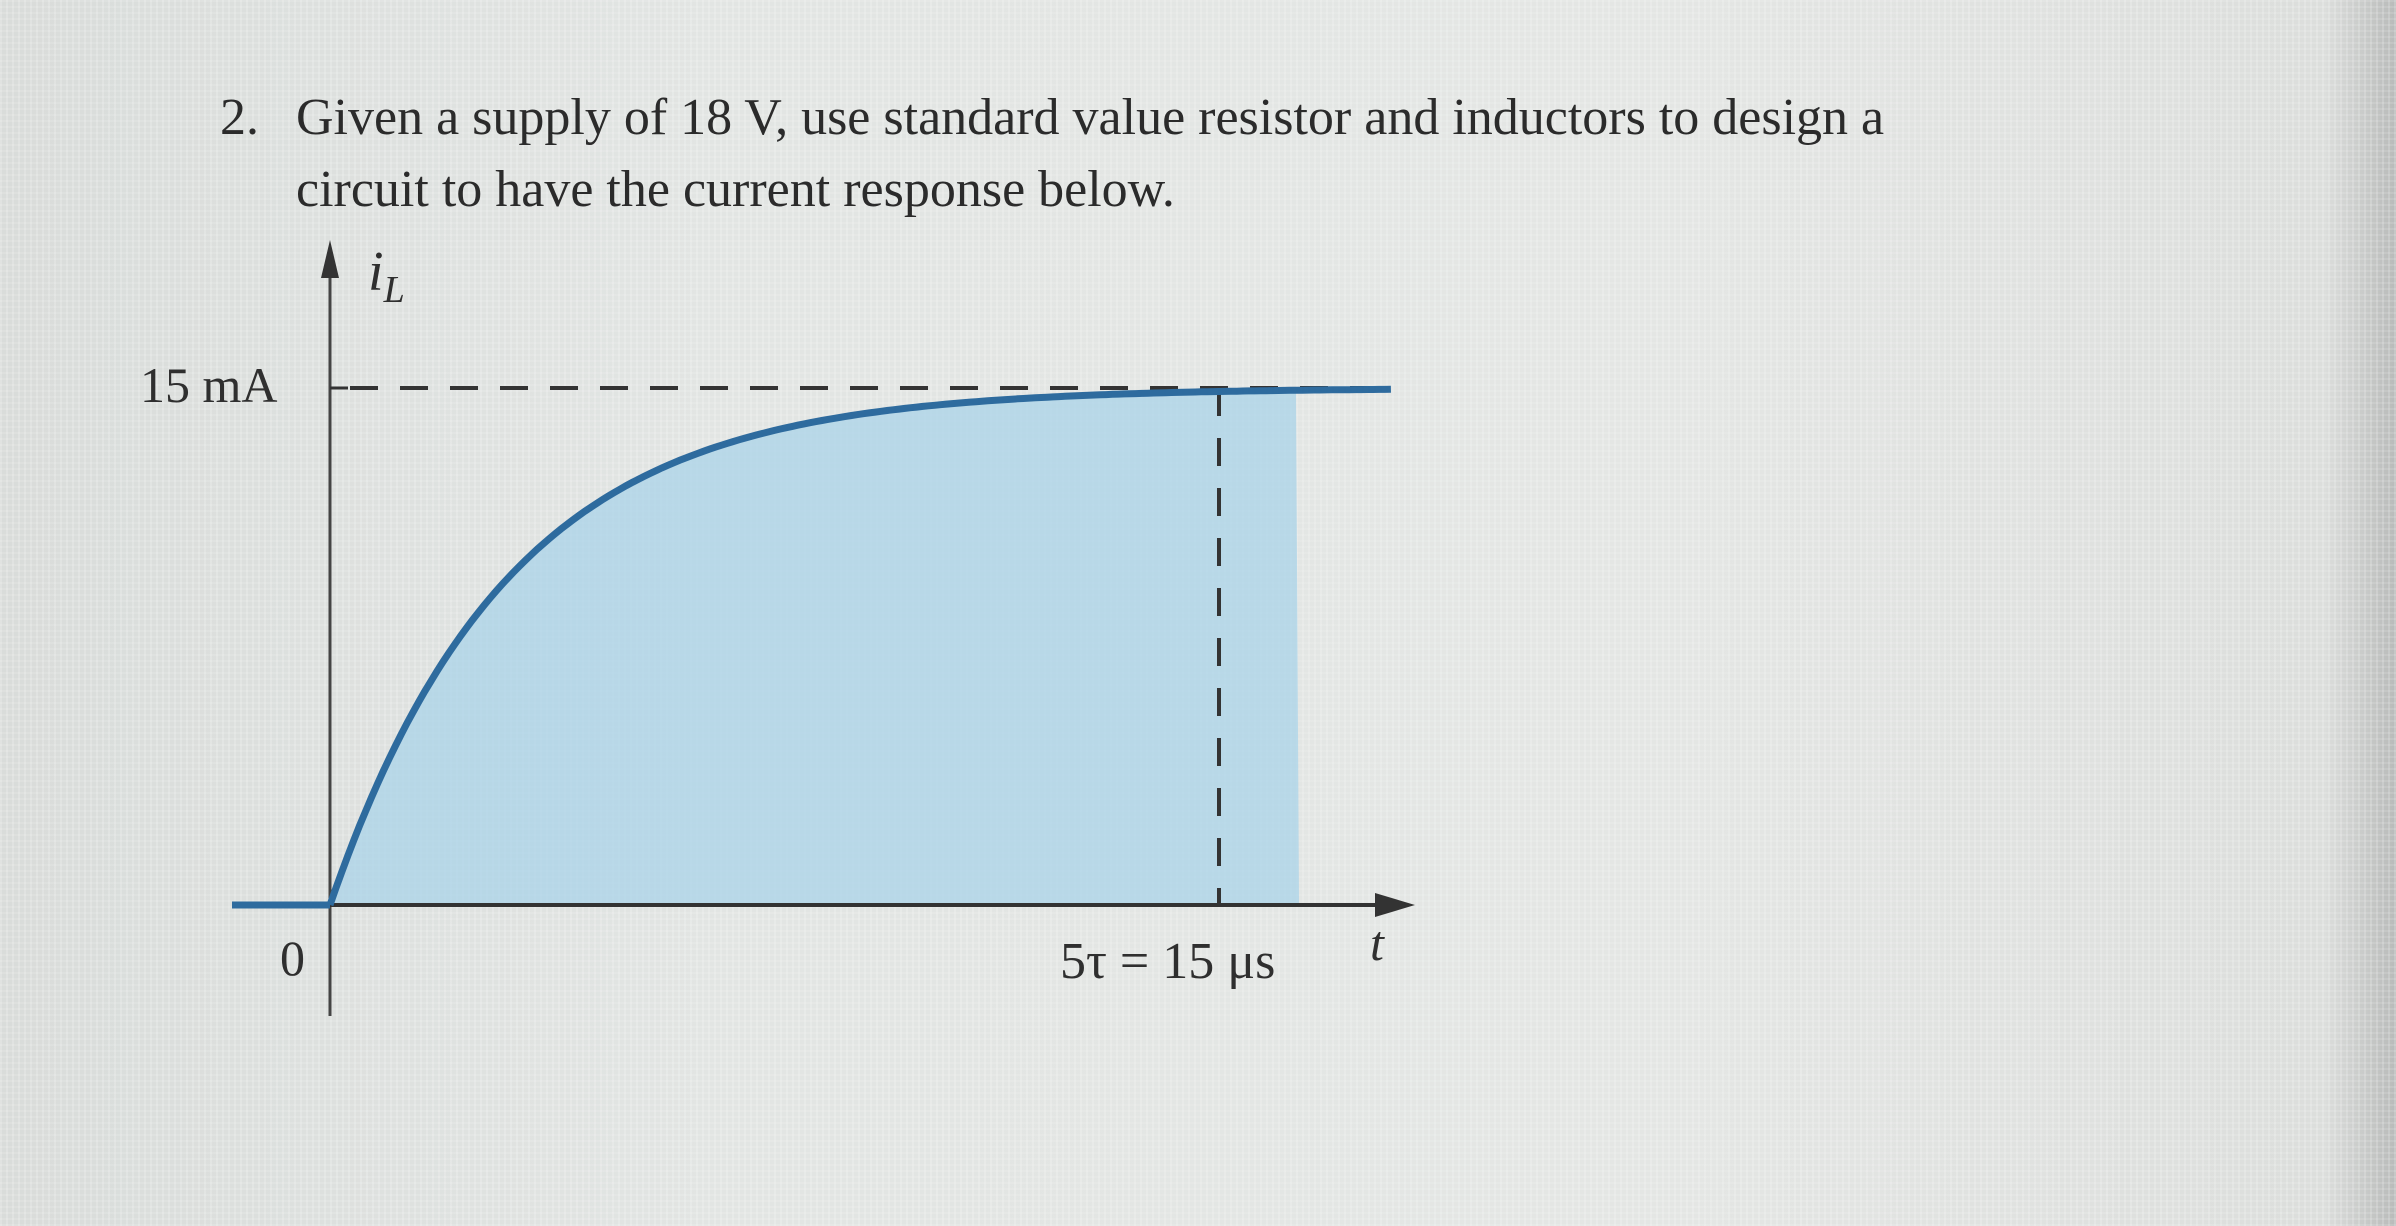 The image size is (2396, 1226). Describe the element at coordinates (239, 117) in the screenshot. I see `problem-number: 2.` at that location.